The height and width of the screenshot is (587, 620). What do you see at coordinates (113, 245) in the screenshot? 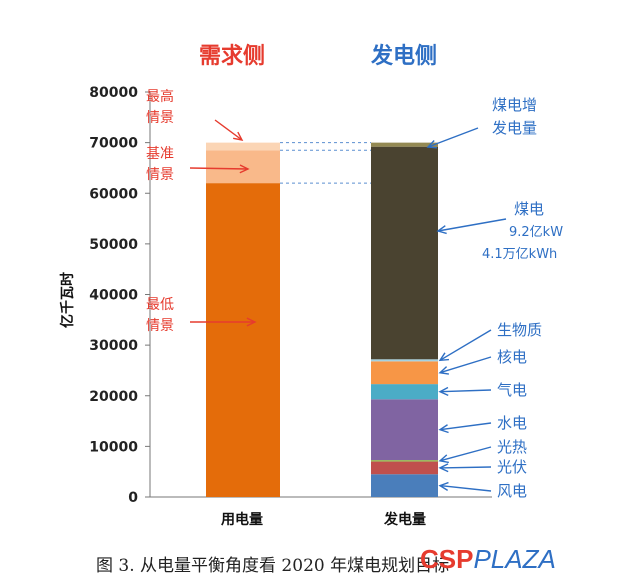
I see `y-tick-label: 50000` at bounding box center [113, 245].